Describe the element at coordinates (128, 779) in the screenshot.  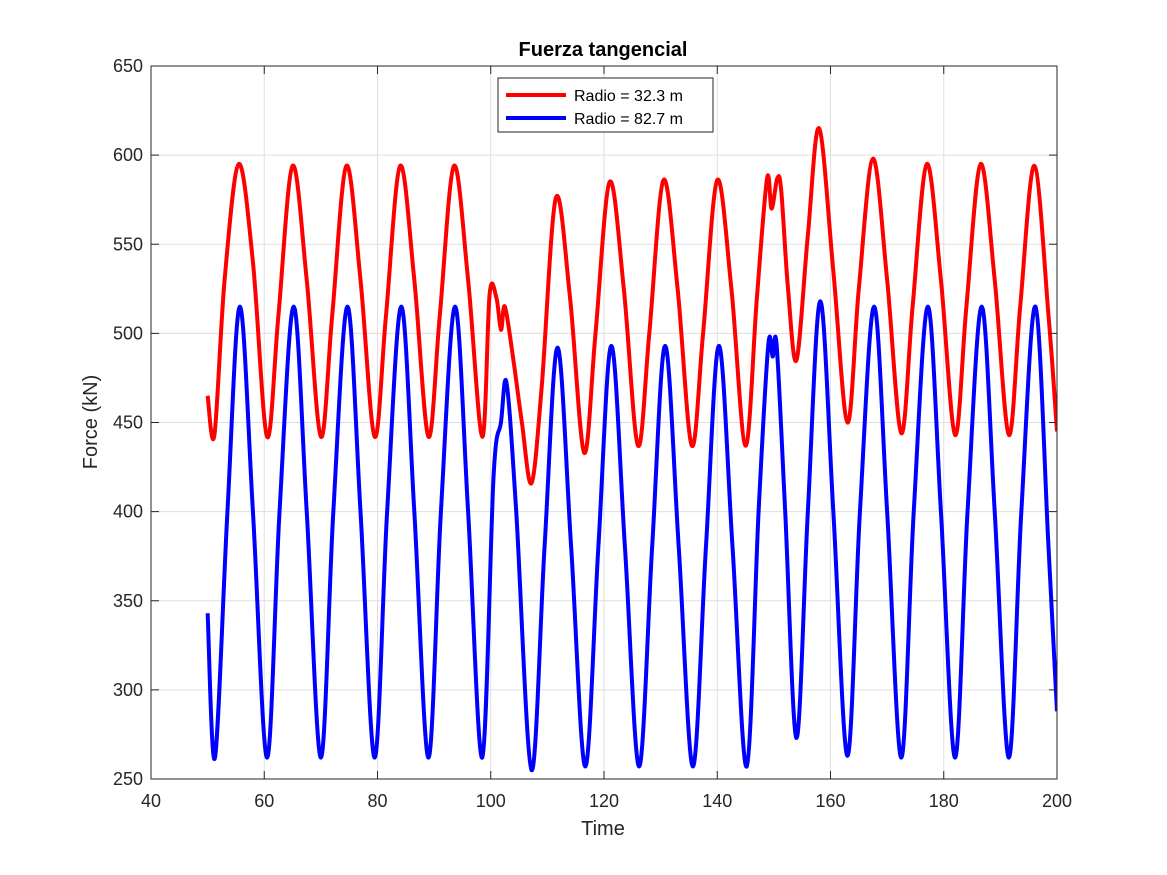
I see `y-tick-label: 250` at that location.